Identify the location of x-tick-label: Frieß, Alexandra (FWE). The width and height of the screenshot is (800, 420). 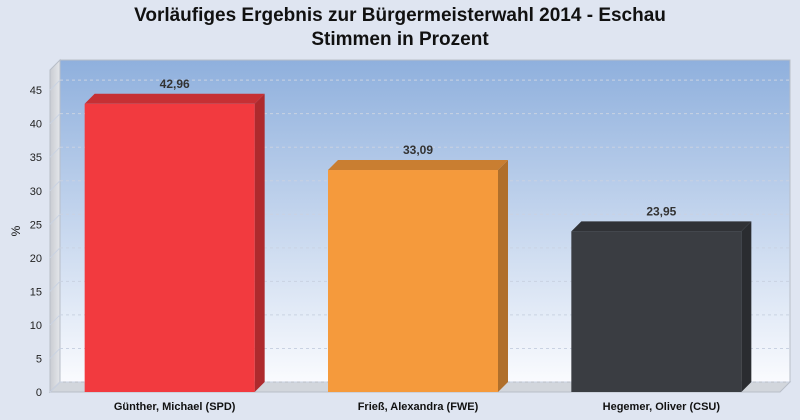
(418, 407).